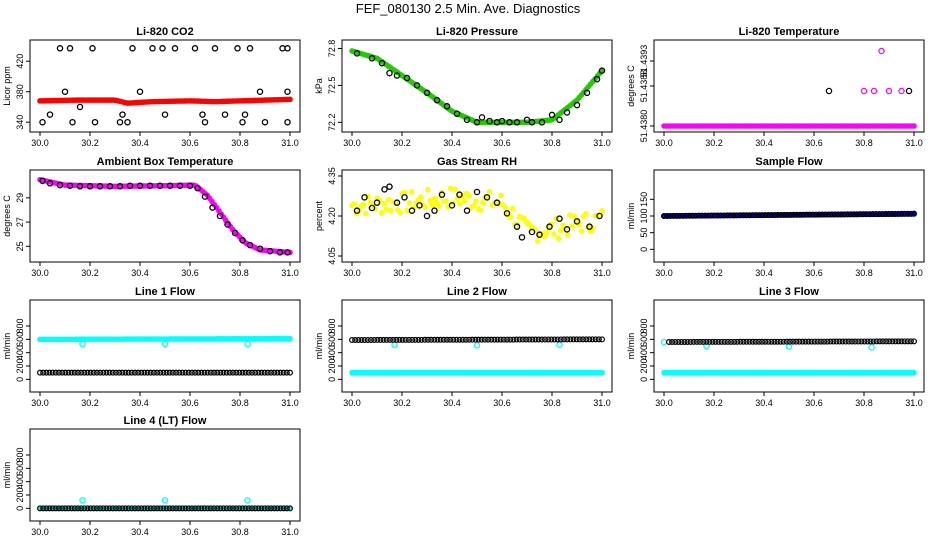 The height and width of the screenshot is (540, 936). Describe the element at coordinates (140, 143) in the screenshot. I see `x-tick-label: 30.4` at that location.